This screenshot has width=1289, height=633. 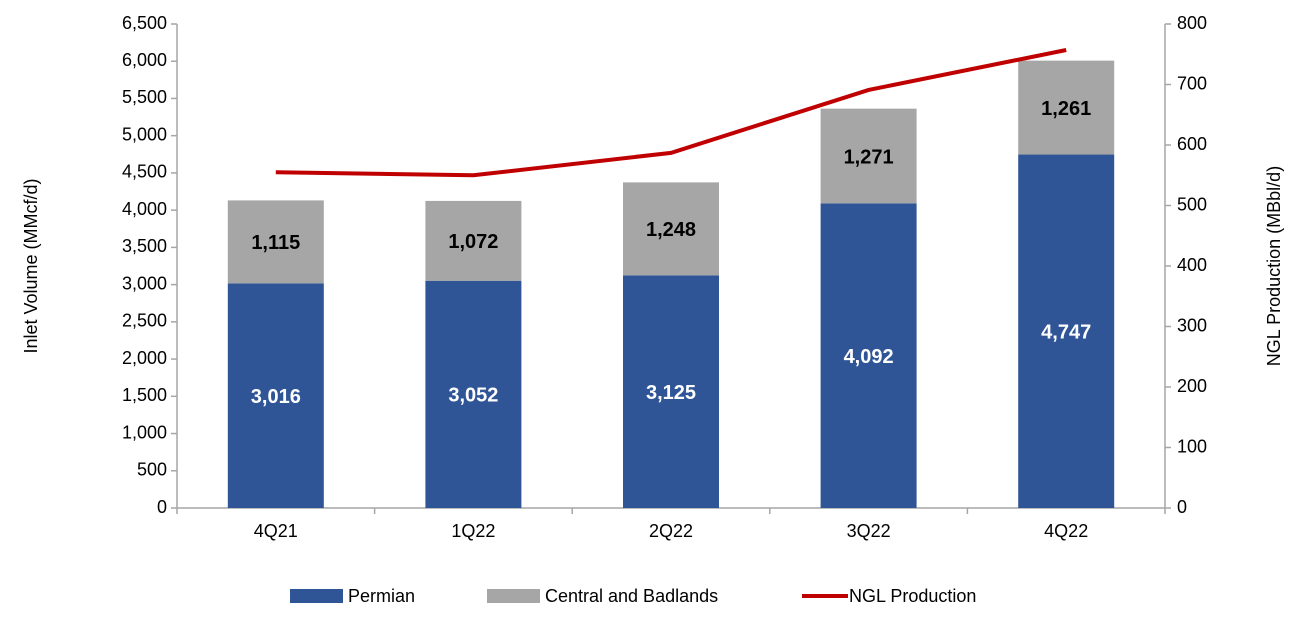 What do you see at coordinates (162, 507) in the screenshot?
I see `y-tick-label: 0` at bounding box center [162, 507].